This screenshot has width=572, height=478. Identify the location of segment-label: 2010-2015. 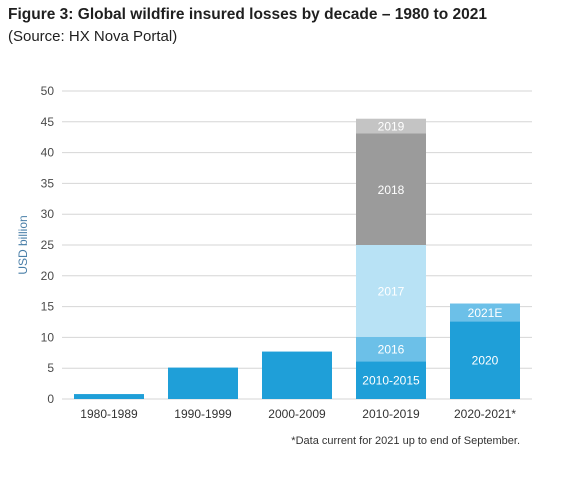
(391, 381).